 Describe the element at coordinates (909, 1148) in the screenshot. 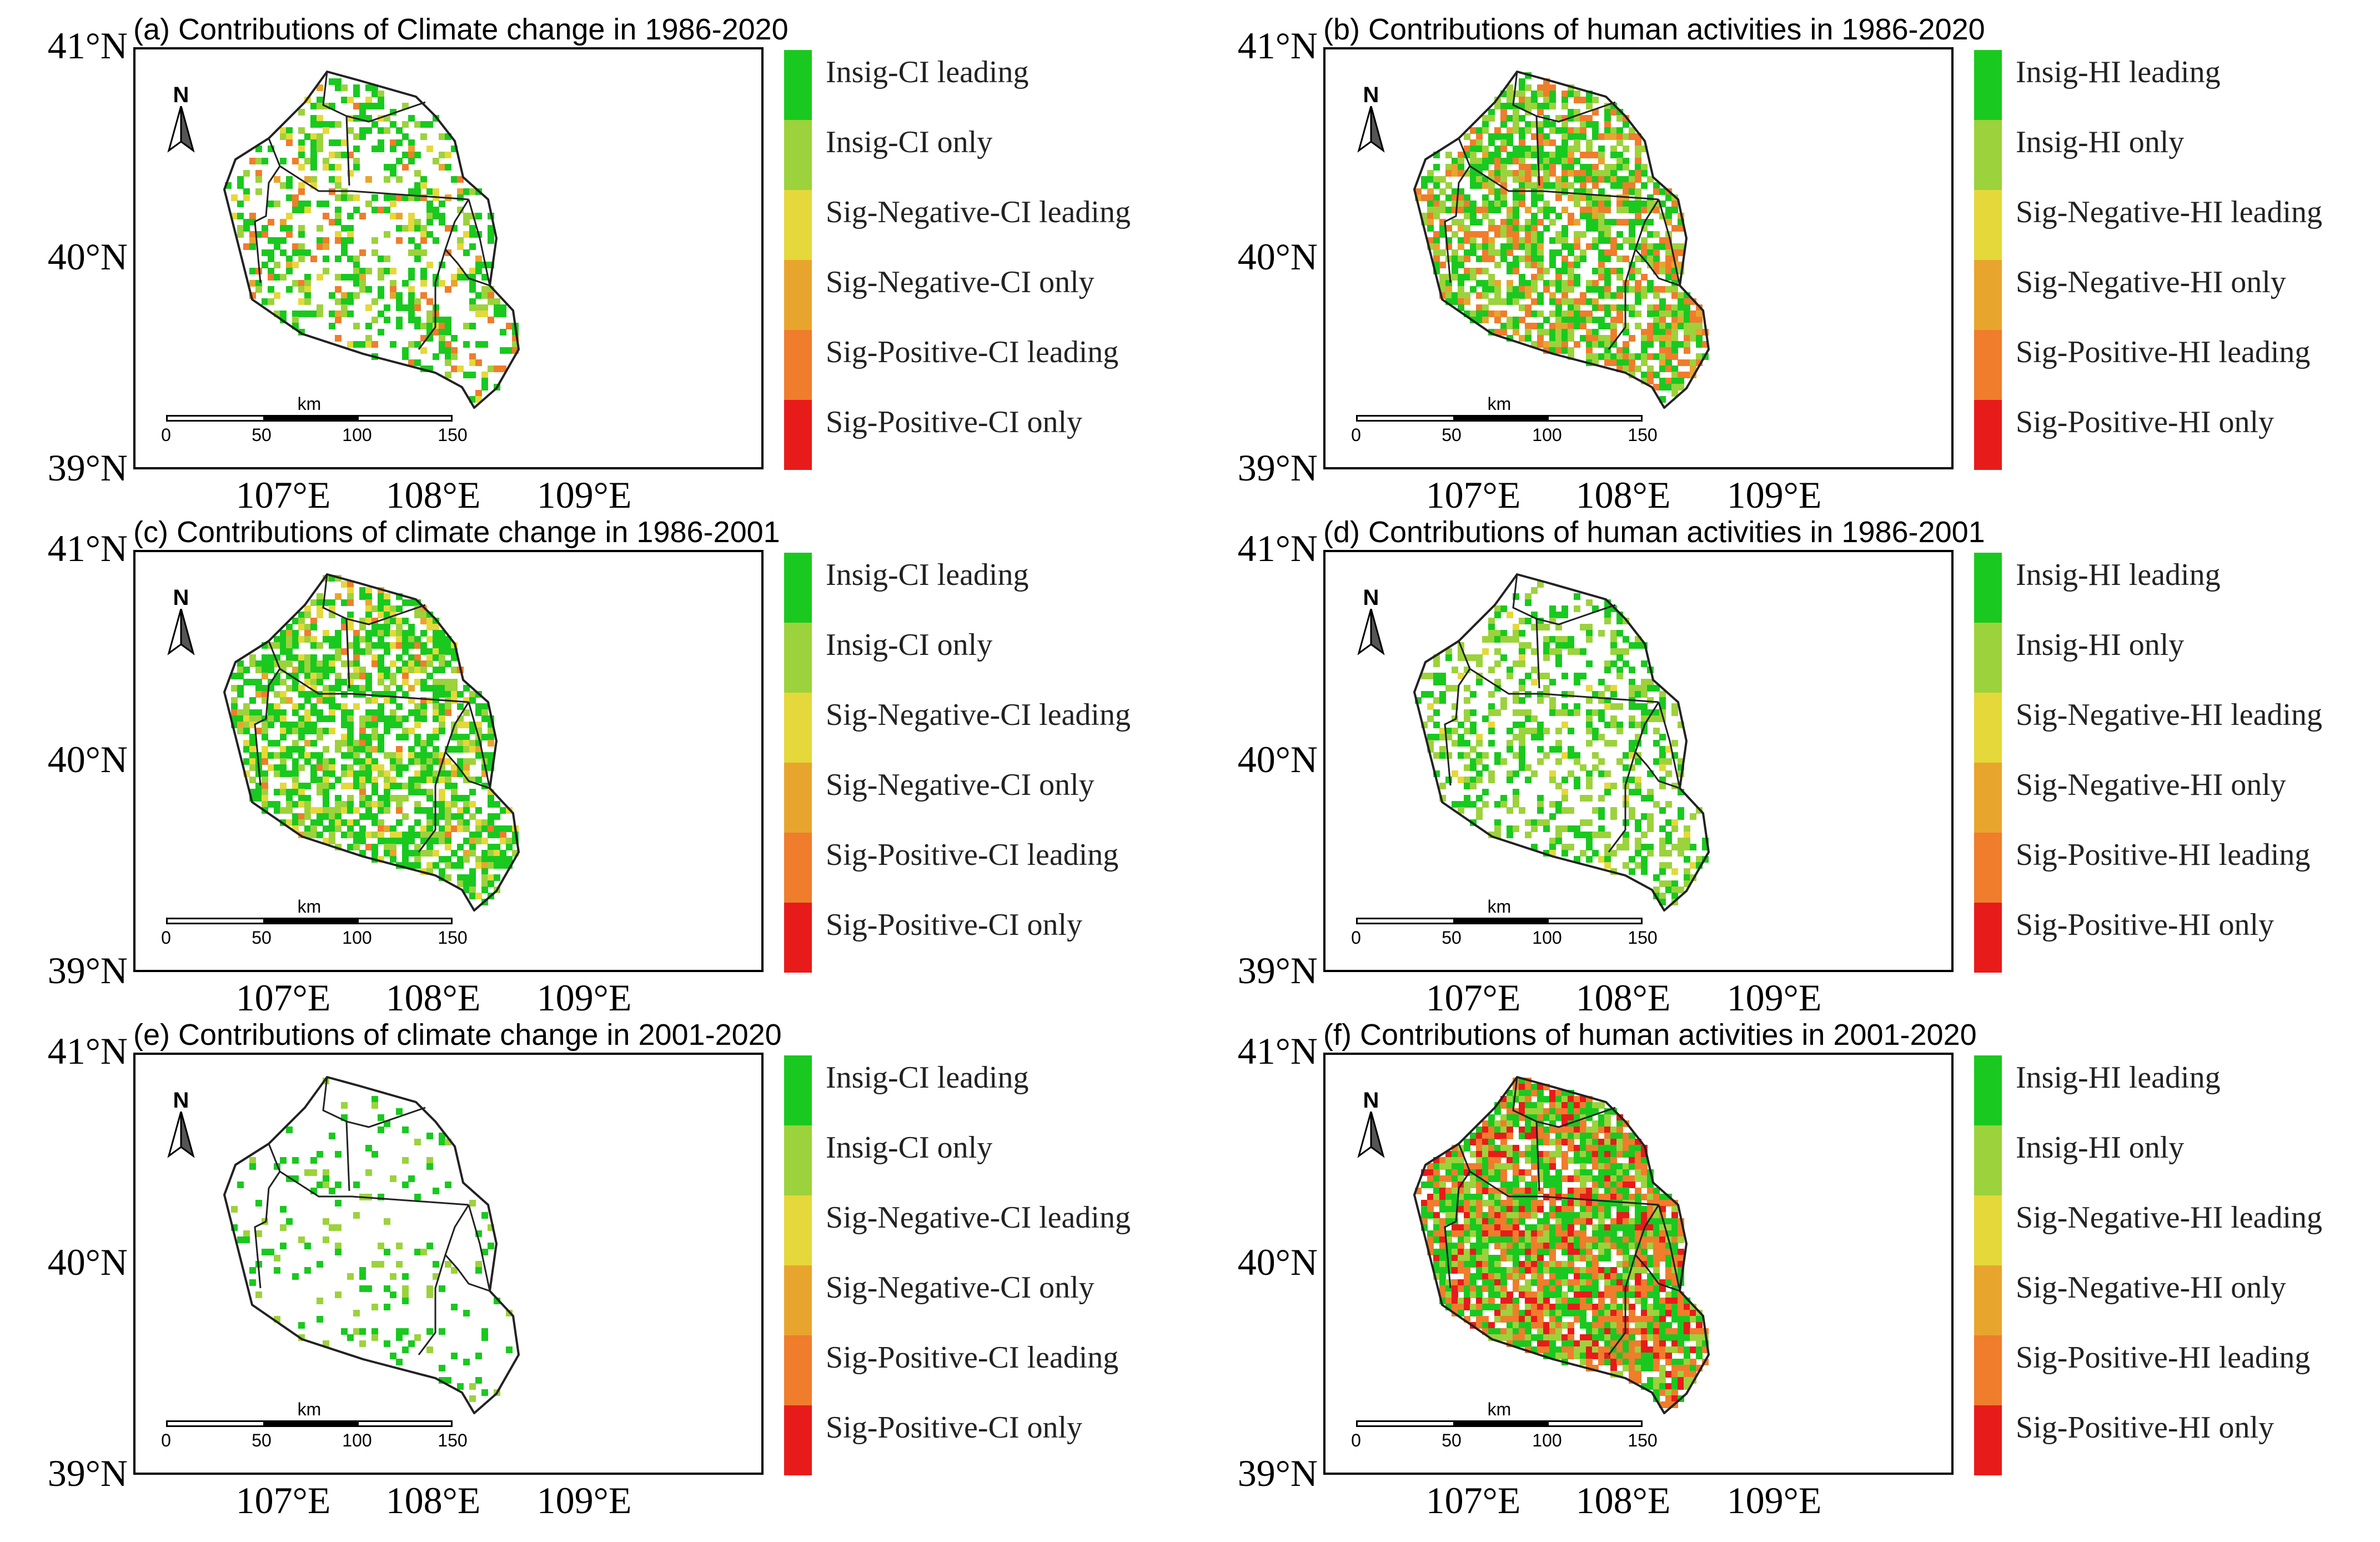

I see `legend-label: Insig-CI only` at that location.